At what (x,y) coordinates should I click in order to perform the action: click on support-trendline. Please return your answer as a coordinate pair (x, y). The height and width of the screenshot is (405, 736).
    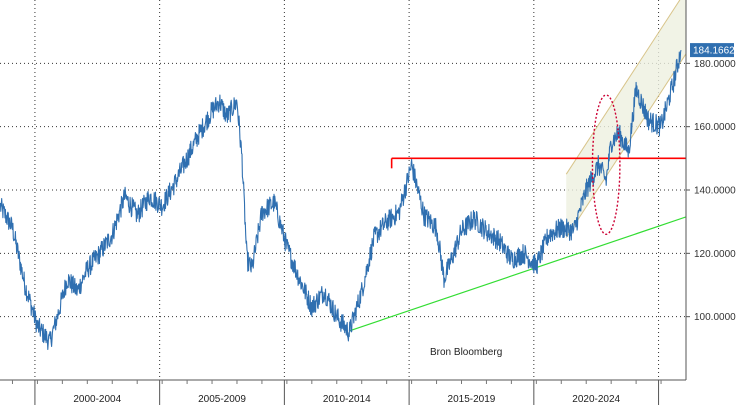
    Looking at the image, I should click on (517, 274).